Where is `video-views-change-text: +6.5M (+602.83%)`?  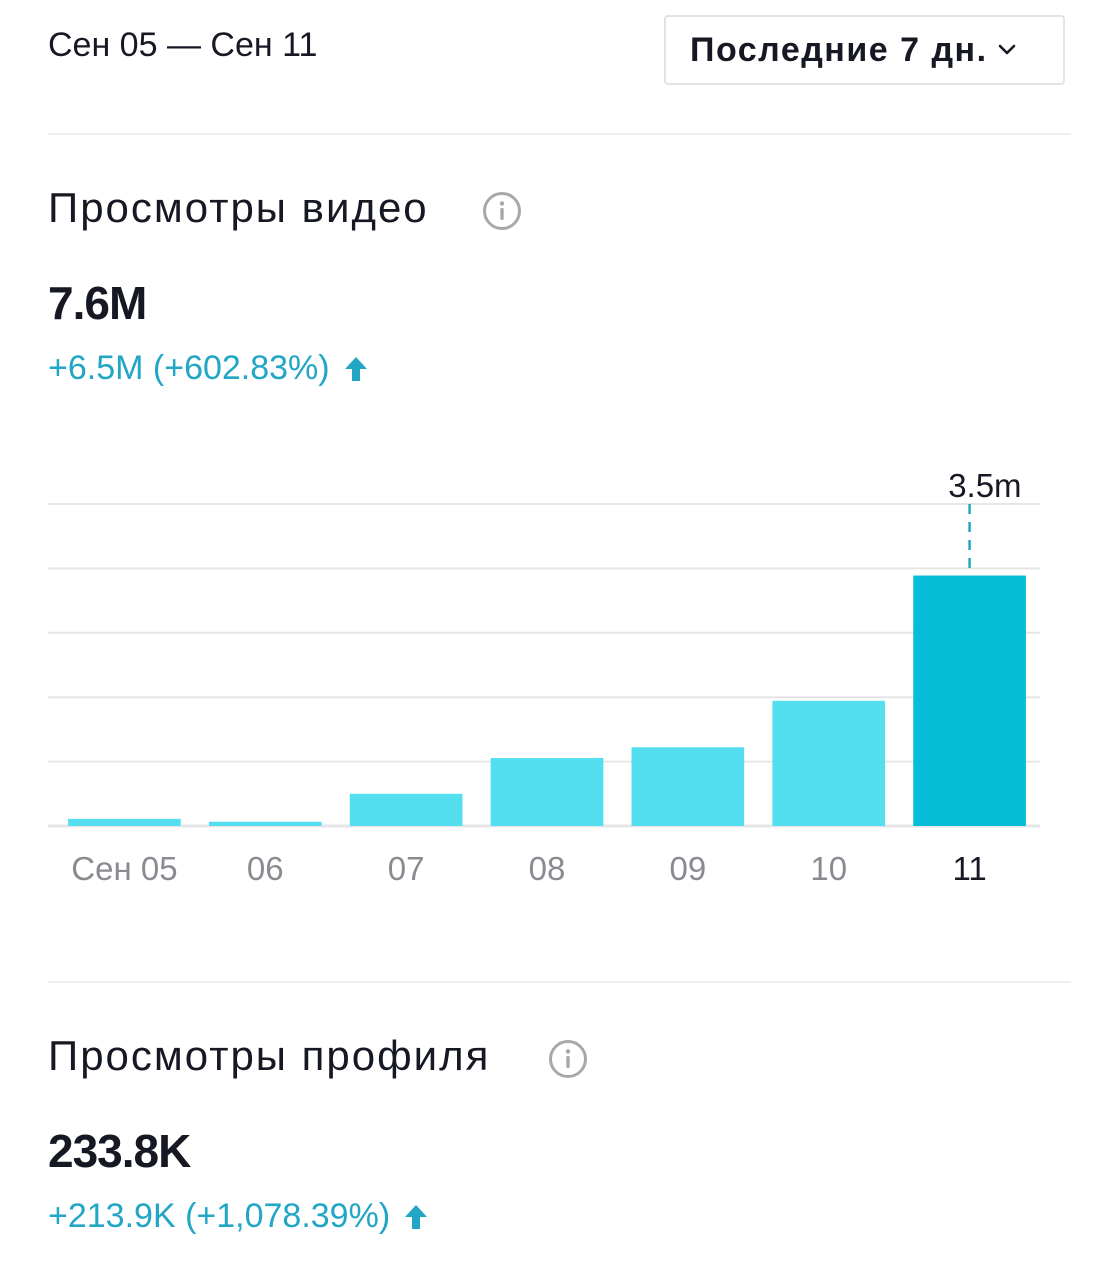
video-views-change-text: +6.5M (+602.83%) is located at coordinates (189, 368).